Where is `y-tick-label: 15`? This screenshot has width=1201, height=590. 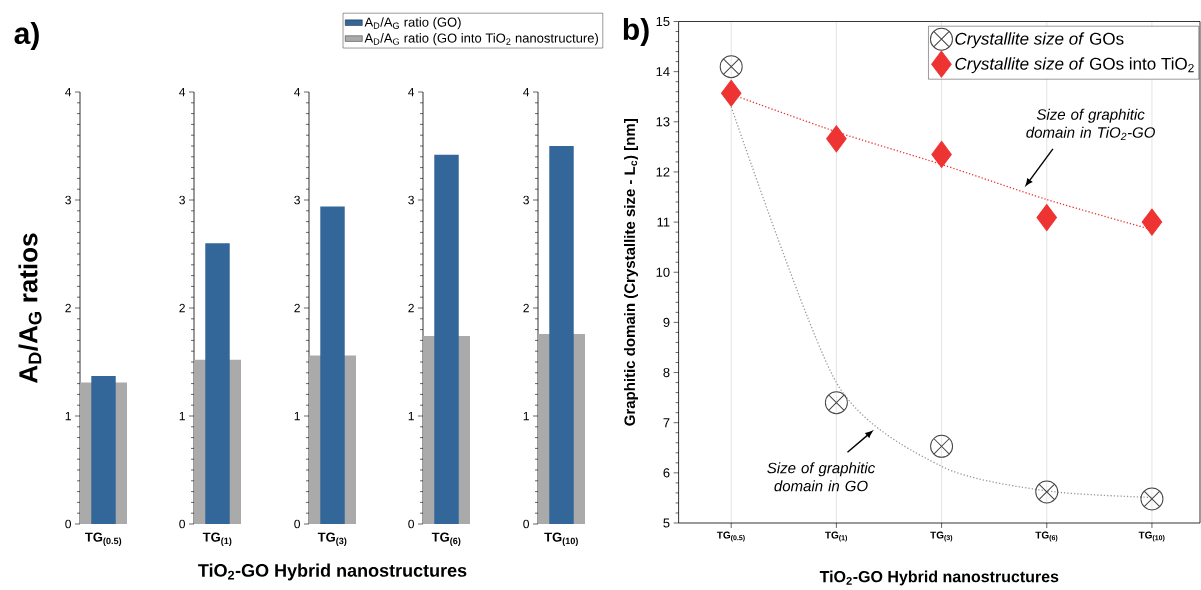
y-tick-label: 15 is located at coordinates (663, 21).